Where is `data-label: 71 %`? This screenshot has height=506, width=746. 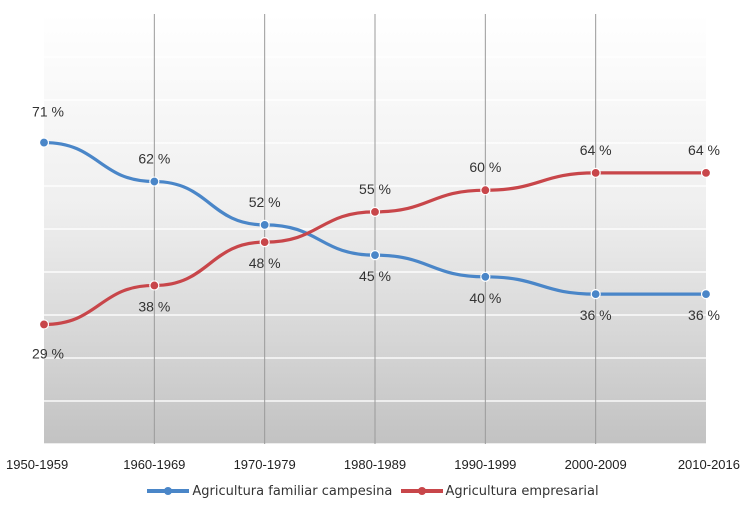 data-label: 71 % is located at coordinates (48, 112).